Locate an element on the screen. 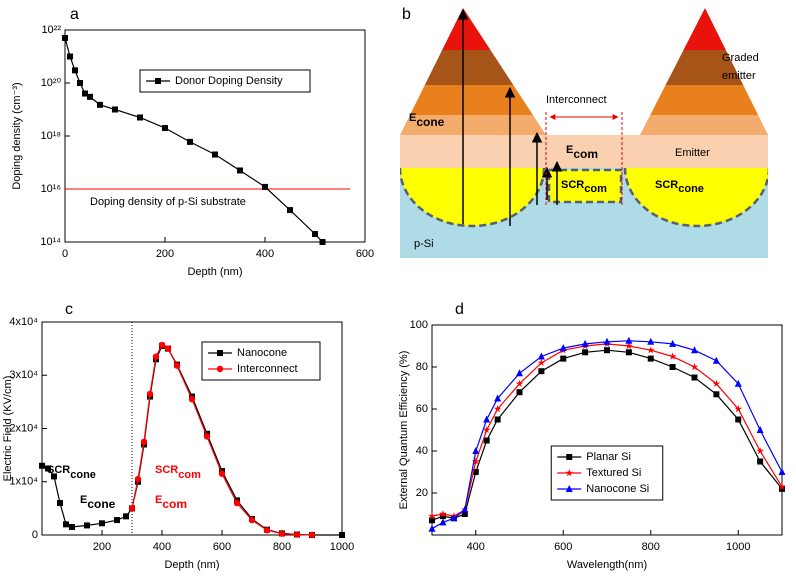 The image size is (796, 578). y-axis-label: Doping density (cm⁻³) is located at coordinates (17, 135).